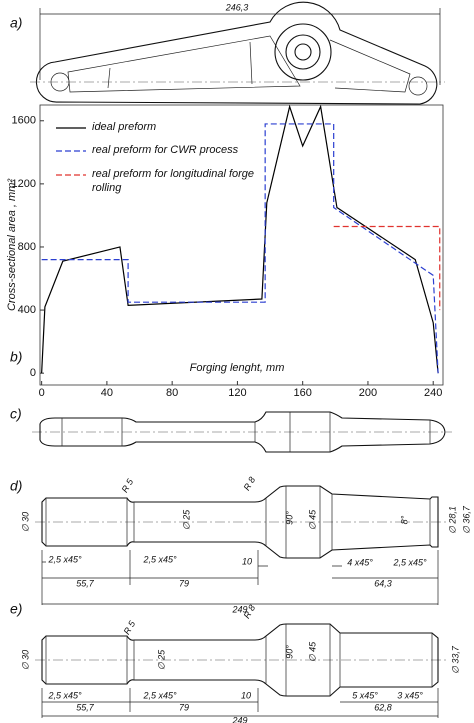  I want to click on dimension-label: ∅ 36,7, so click(466, 519).